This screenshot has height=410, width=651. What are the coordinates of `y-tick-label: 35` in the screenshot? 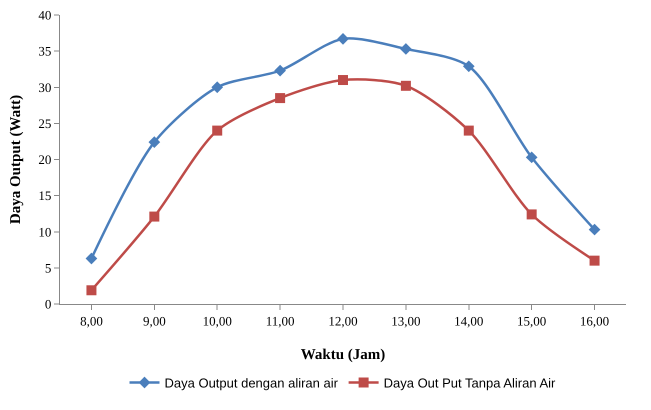 It's located at (45, 51).